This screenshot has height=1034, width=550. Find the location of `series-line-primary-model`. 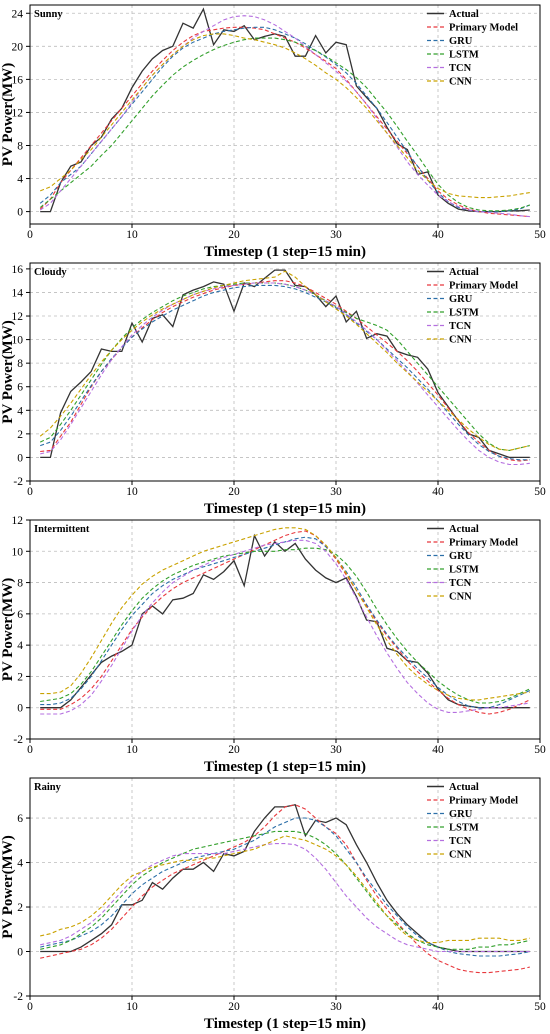

series-line-primary-model is located at coordinates (285, 889).